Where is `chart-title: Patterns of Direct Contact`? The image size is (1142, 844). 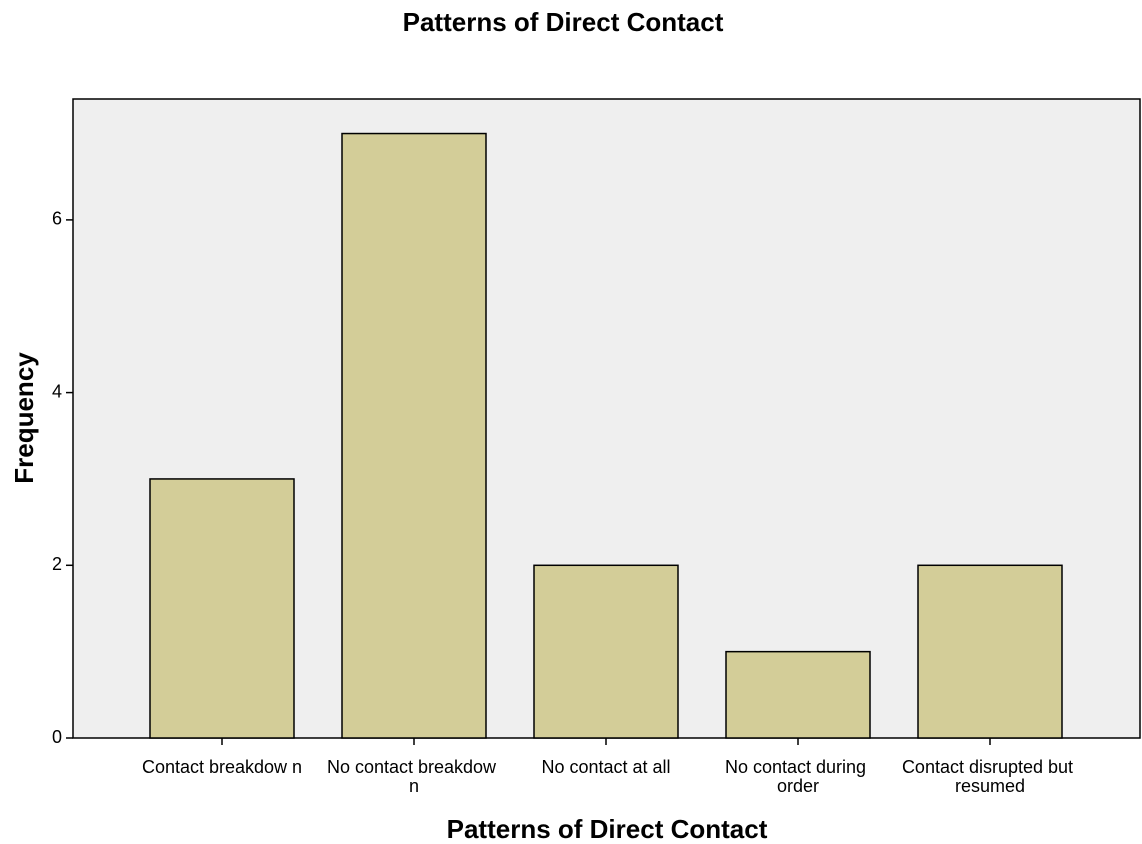 chart-title: Patterns of Direct Contact is located at coordinates (563, 22).